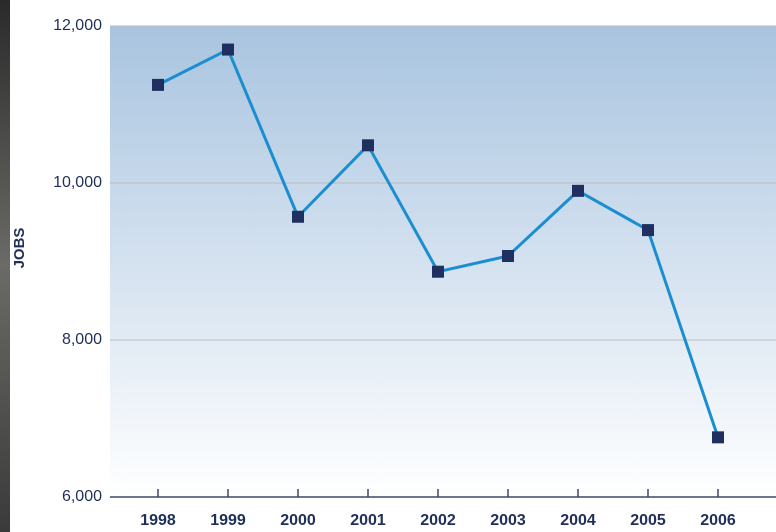 Image resolution: width=776 pixels, height=532 pixels. Describe the element at coordinates (228, 520) in the screenshot. I see `x-tick-label: 1999` at that location.